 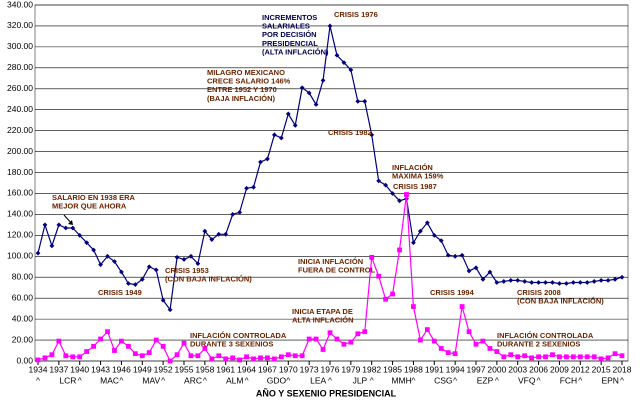 I want to click on x-tick-label: 1955, so click(x=184, y=369).